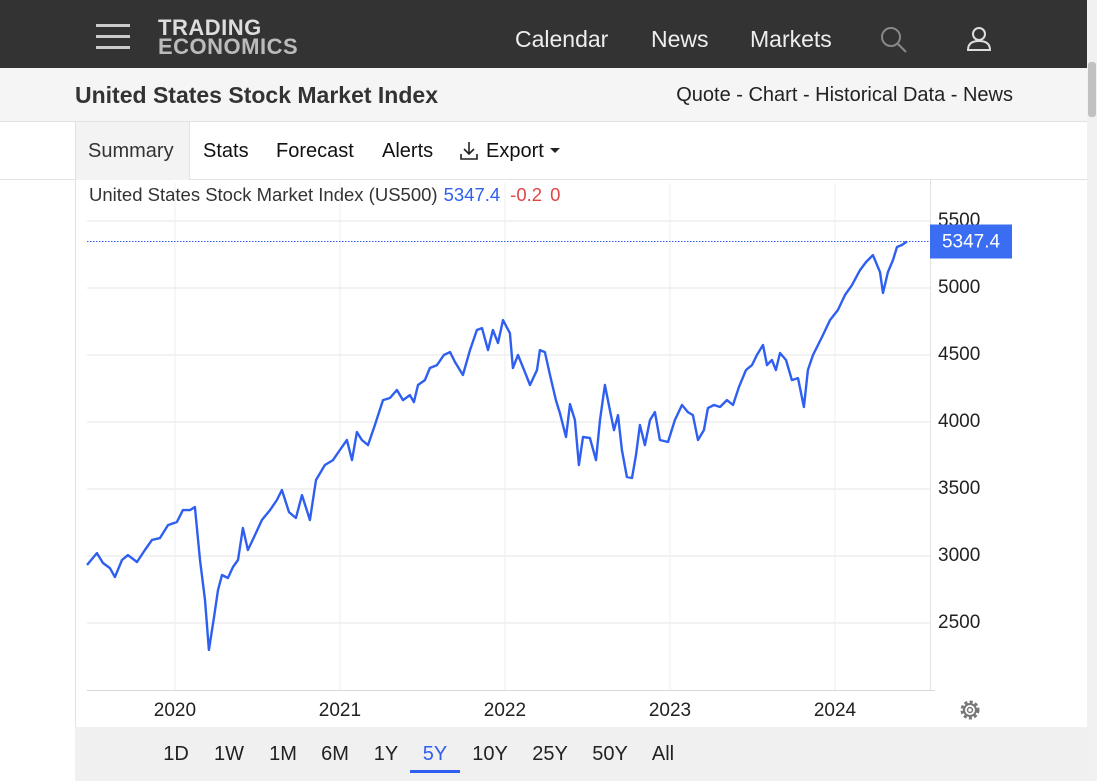 This screenshot has height=781, width=1097. What do you see at coordinates (505, 710) in the screenshot?
I see `x-tick-label: 2022` at bounding box center [505, 710].